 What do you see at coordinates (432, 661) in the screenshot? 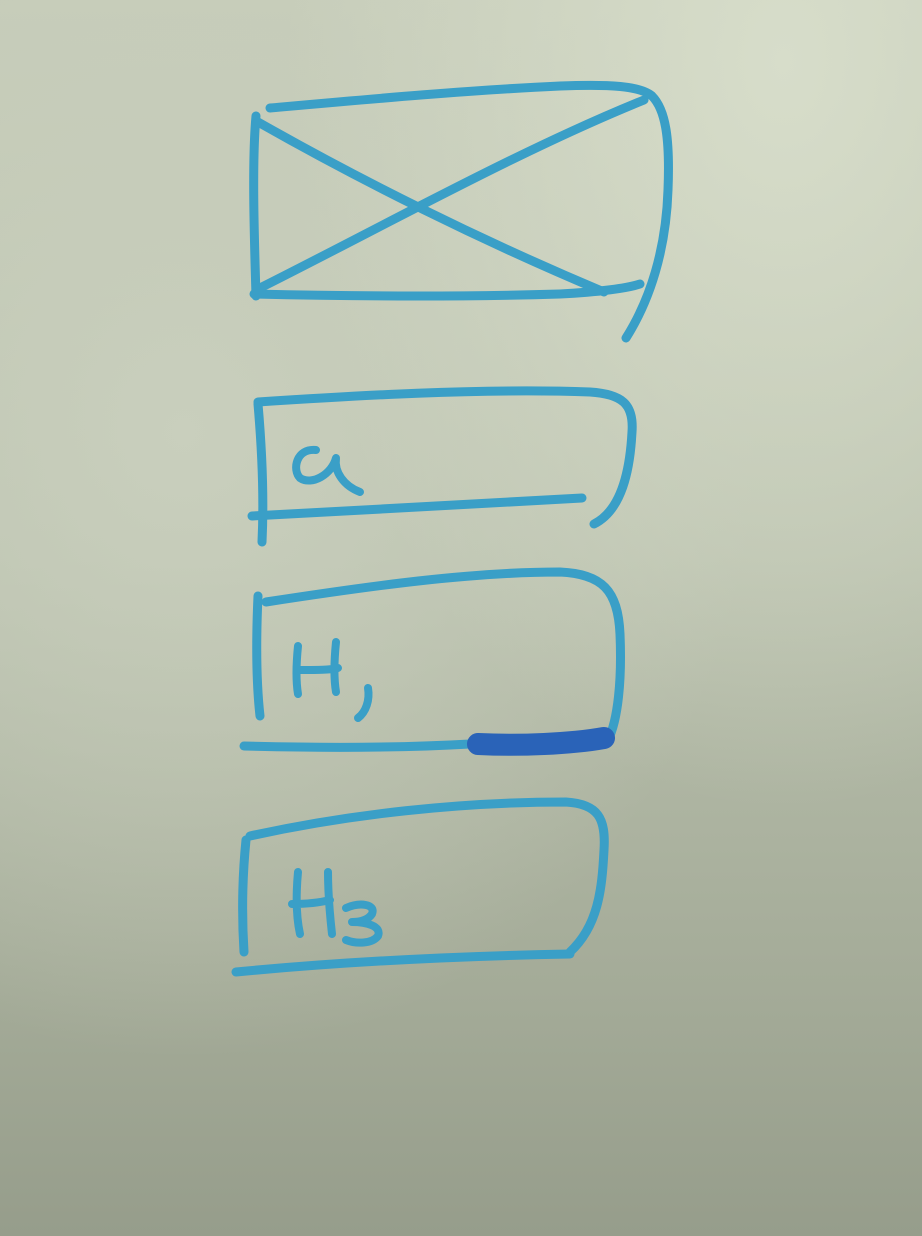
I see `sketch-box-h1` at bounding box center [432, 661].